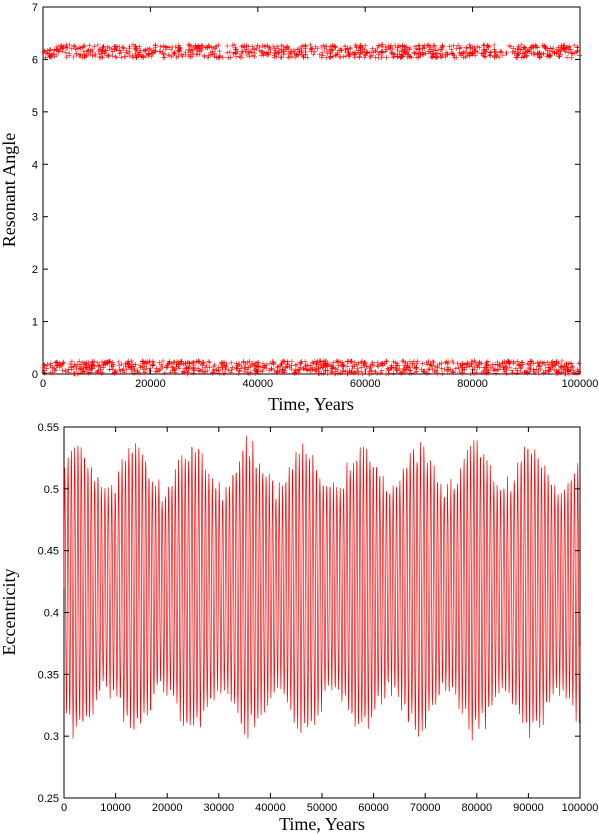  What do you see at coordinates (425, 808) in the screenshot?
I see `x-tick-label: 70000` at bounding box center [425, 808].